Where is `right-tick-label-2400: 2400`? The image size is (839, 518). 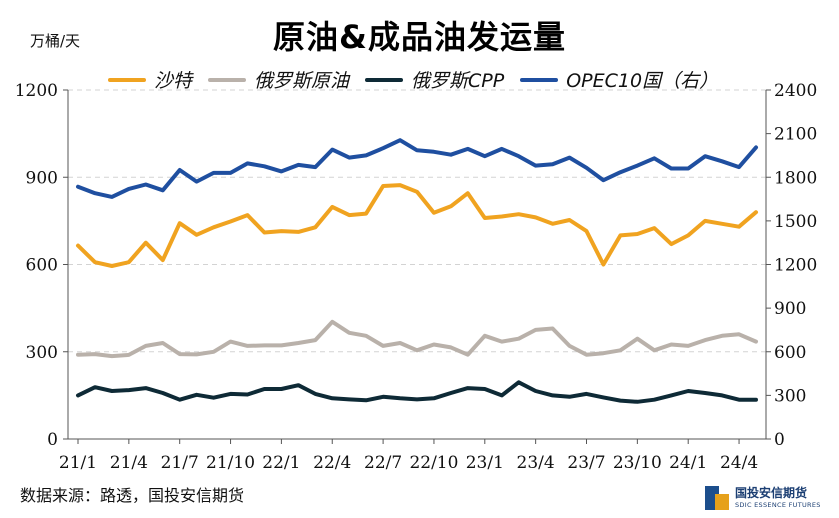
right-tick-label-2400: 2400 is located at coordinates (795, 91).